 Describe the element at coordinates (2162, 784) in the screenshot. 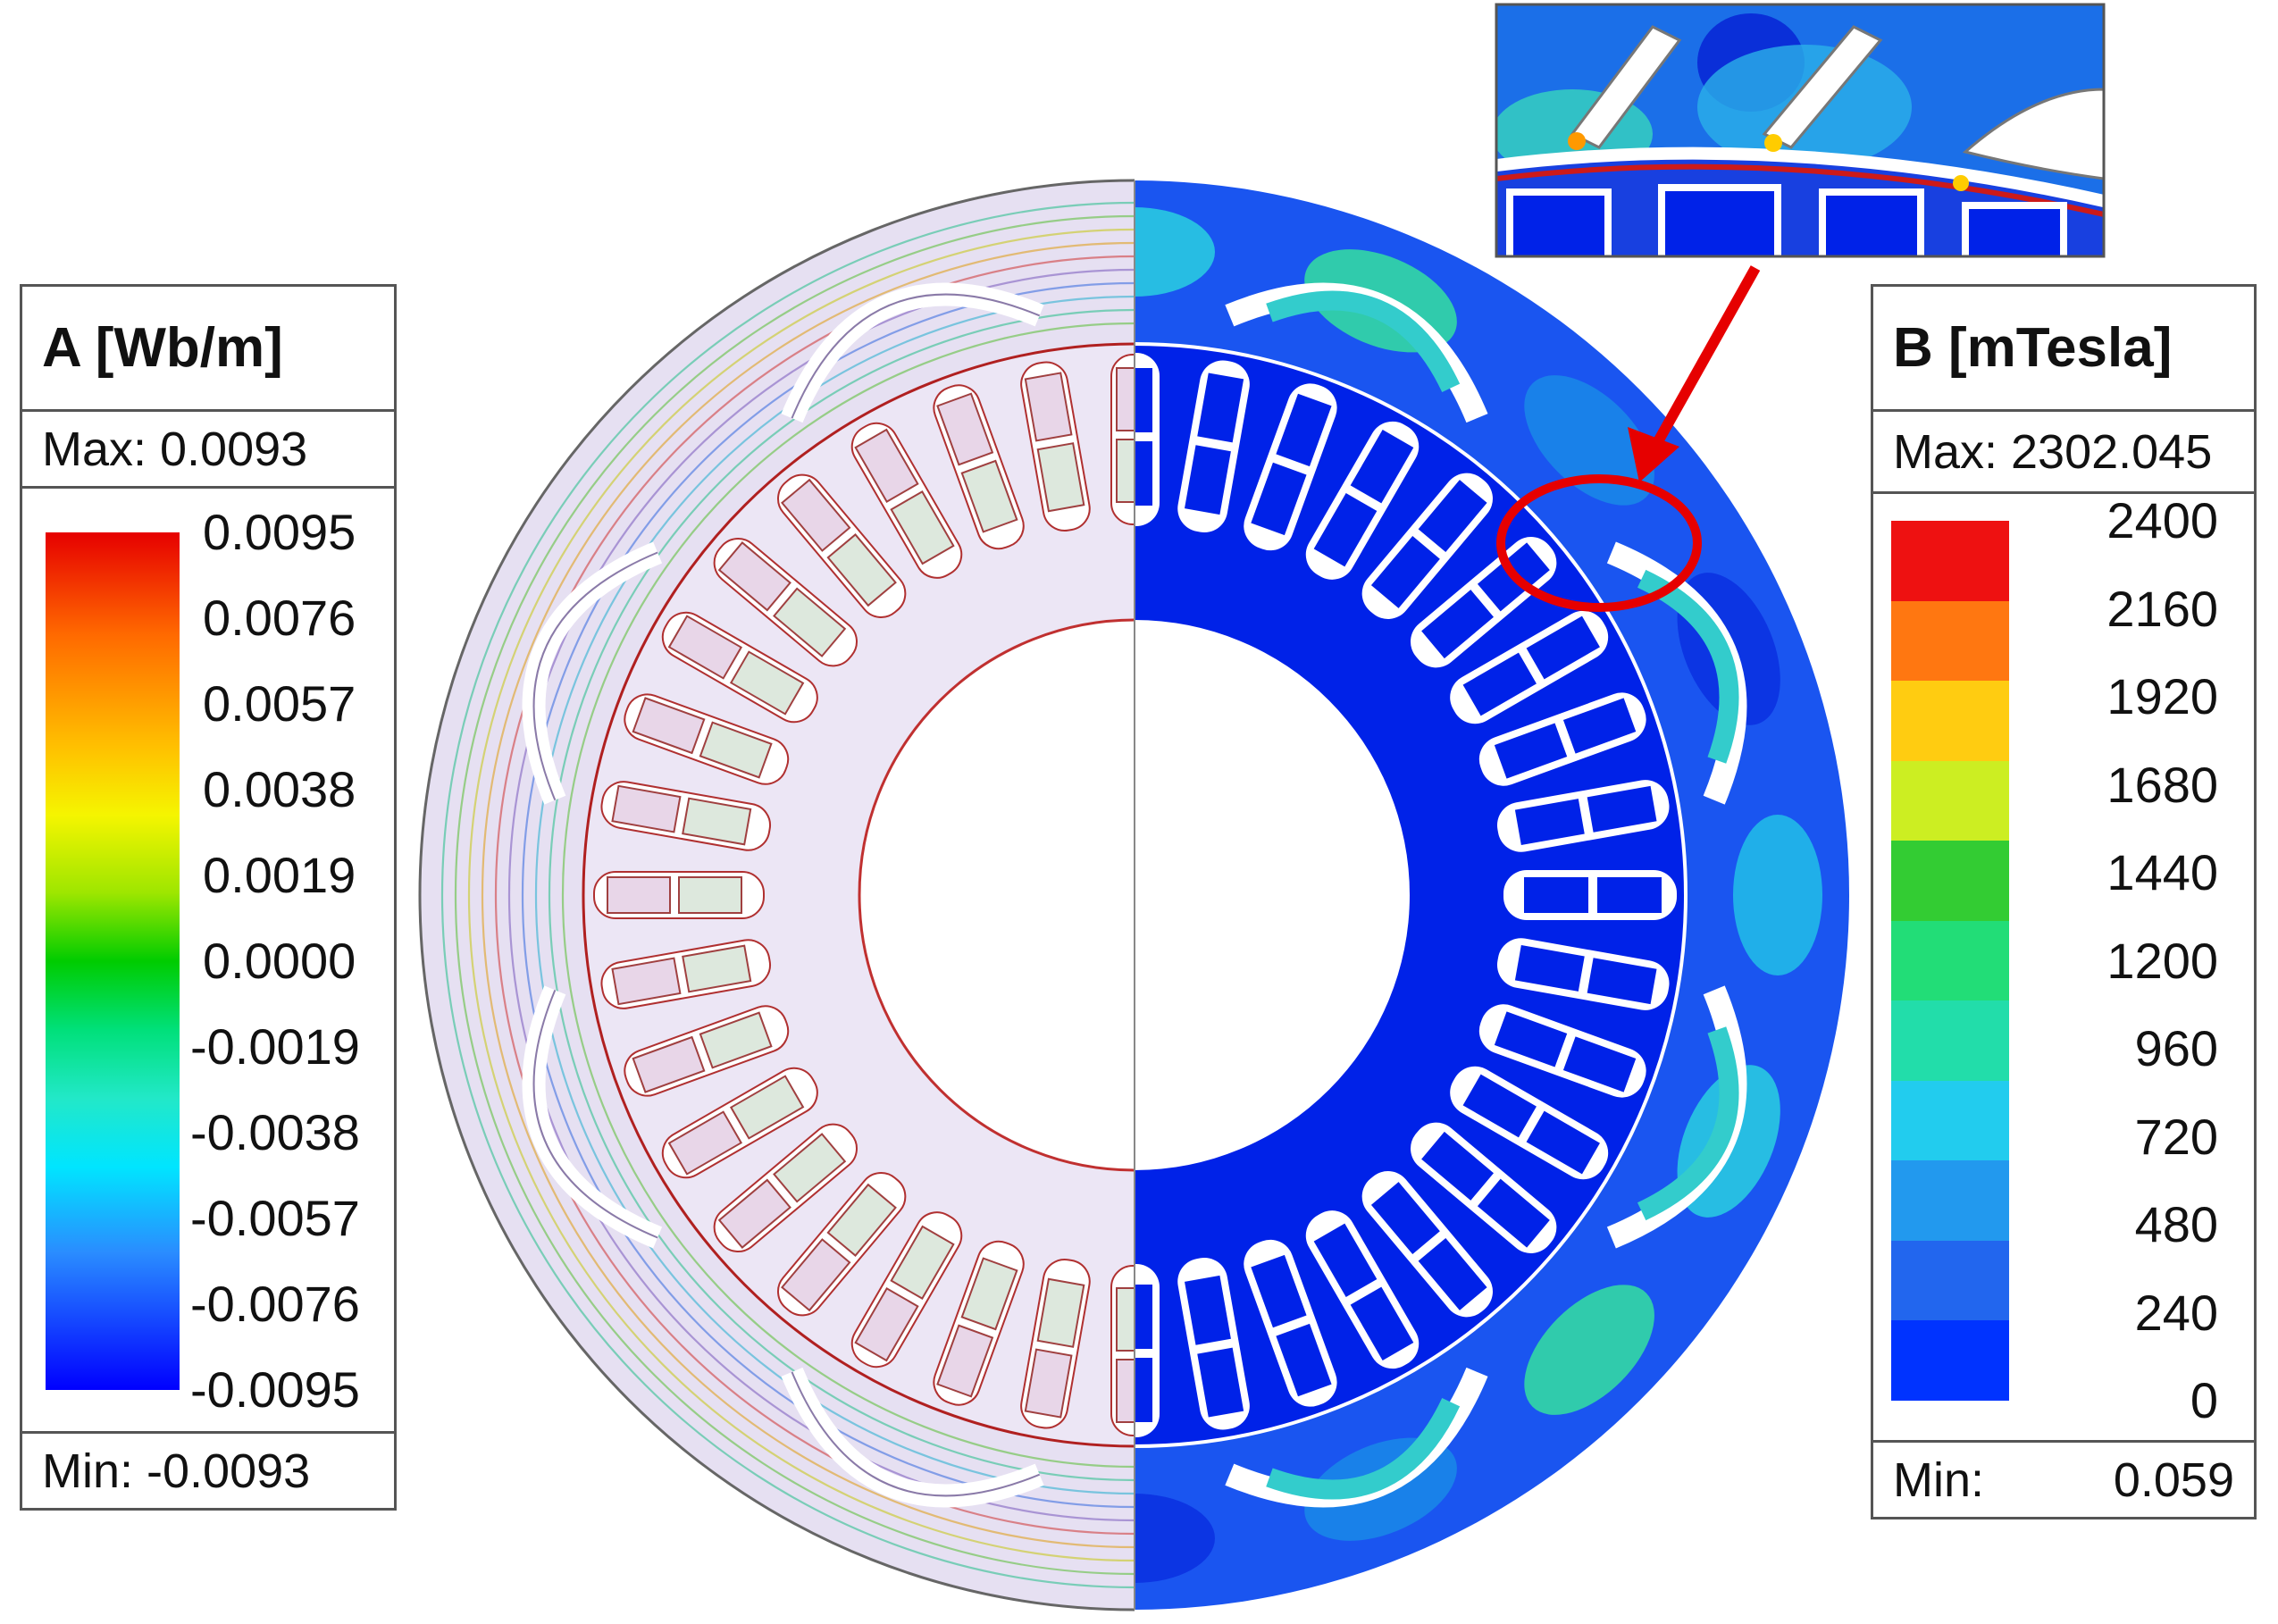

I see `legend-tick: 1680` at that location.